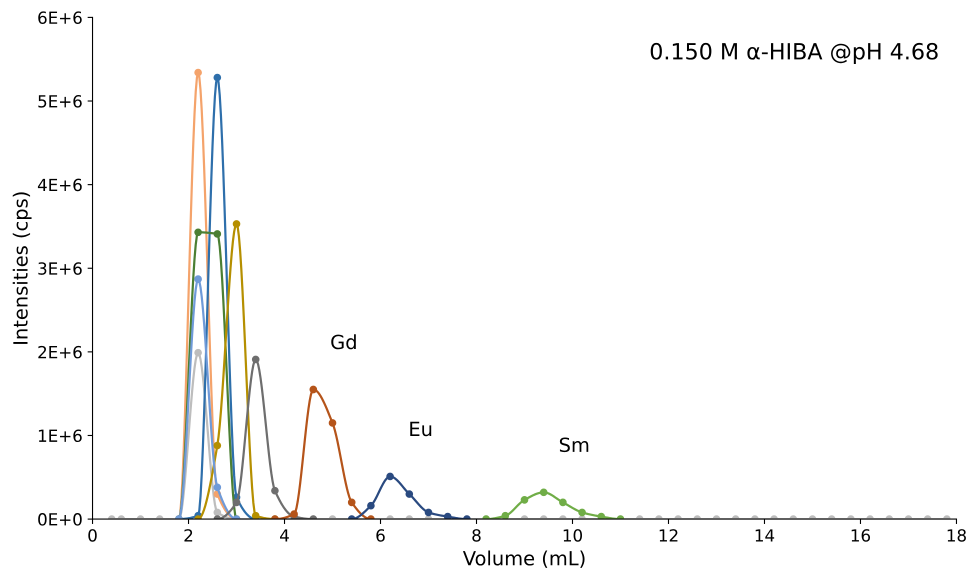 Image resolution: width=974 pixels, height=580 pixels. What do you see at coordinates (60, 352) in the screenshot?
I see `y-tick-label: 2E+6` at bounding box center [60, 352].